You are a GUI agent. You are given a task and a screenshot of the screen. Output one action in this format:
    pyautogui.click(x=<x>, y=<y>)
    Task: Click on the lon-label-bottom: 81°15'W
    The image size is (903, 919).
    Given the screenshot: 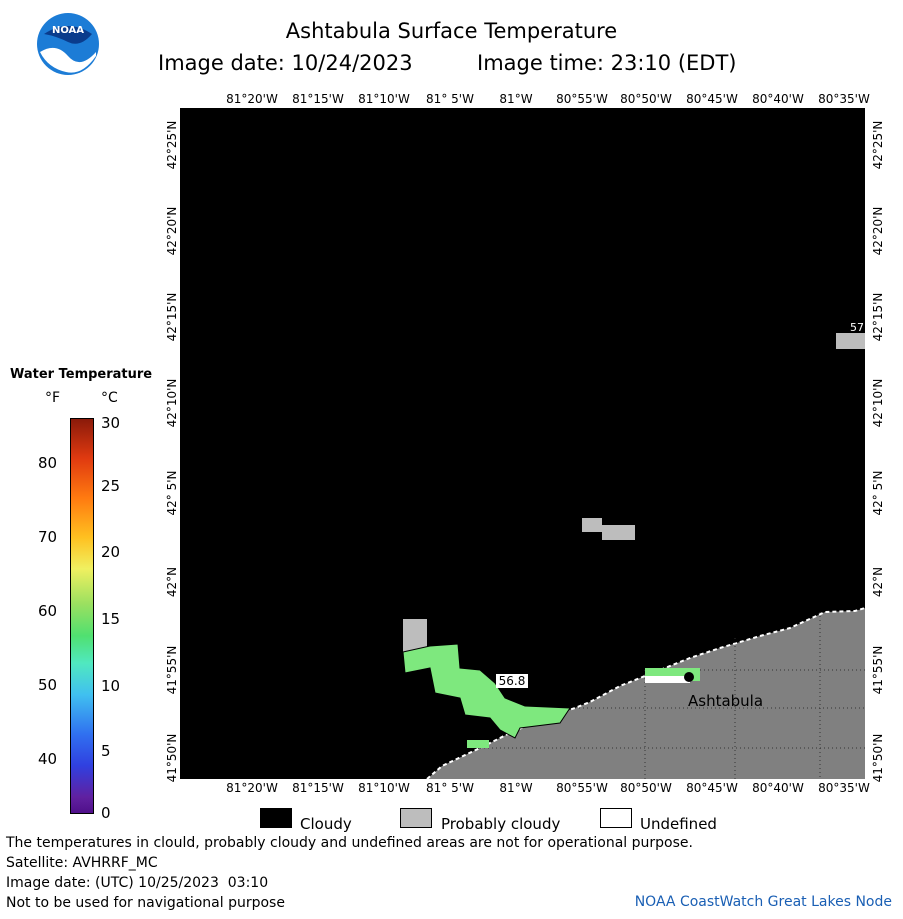 What is the action you would take?
    pyautogui.click(x=318, y=788)
    